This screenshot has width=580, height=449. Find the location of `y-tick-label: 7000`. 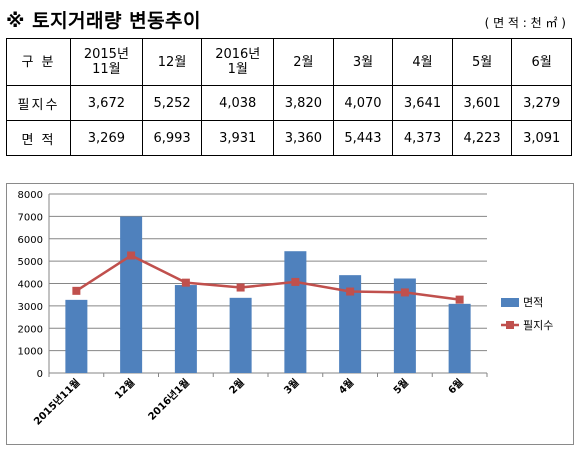

y-tick-label: 7000 is located at coordinates (30, 217).